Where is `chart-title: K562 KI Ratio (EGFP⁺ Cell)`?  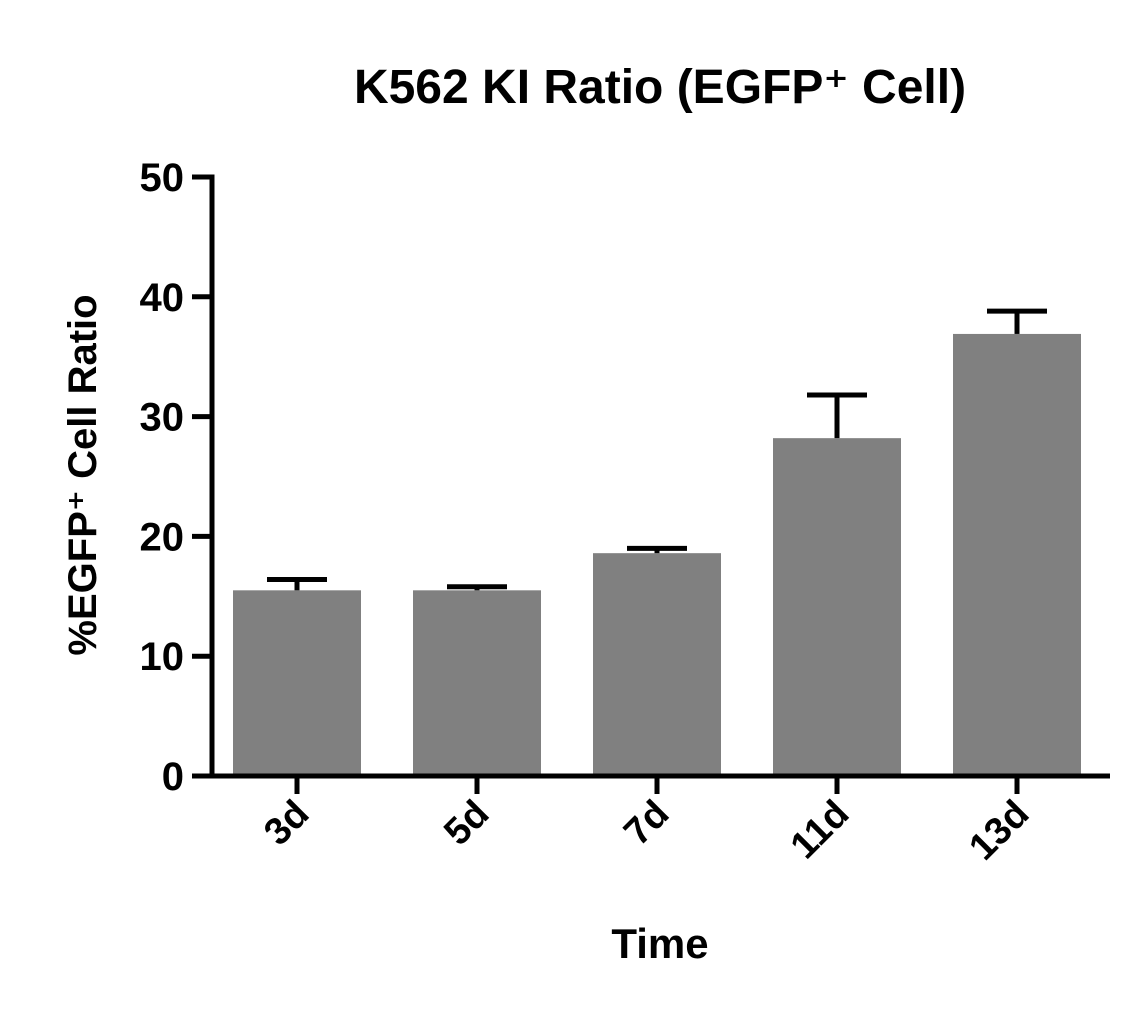 chart-title: K562 KI Ratio (EGFP⁺ Cell) is located at coordinates (660, 87).